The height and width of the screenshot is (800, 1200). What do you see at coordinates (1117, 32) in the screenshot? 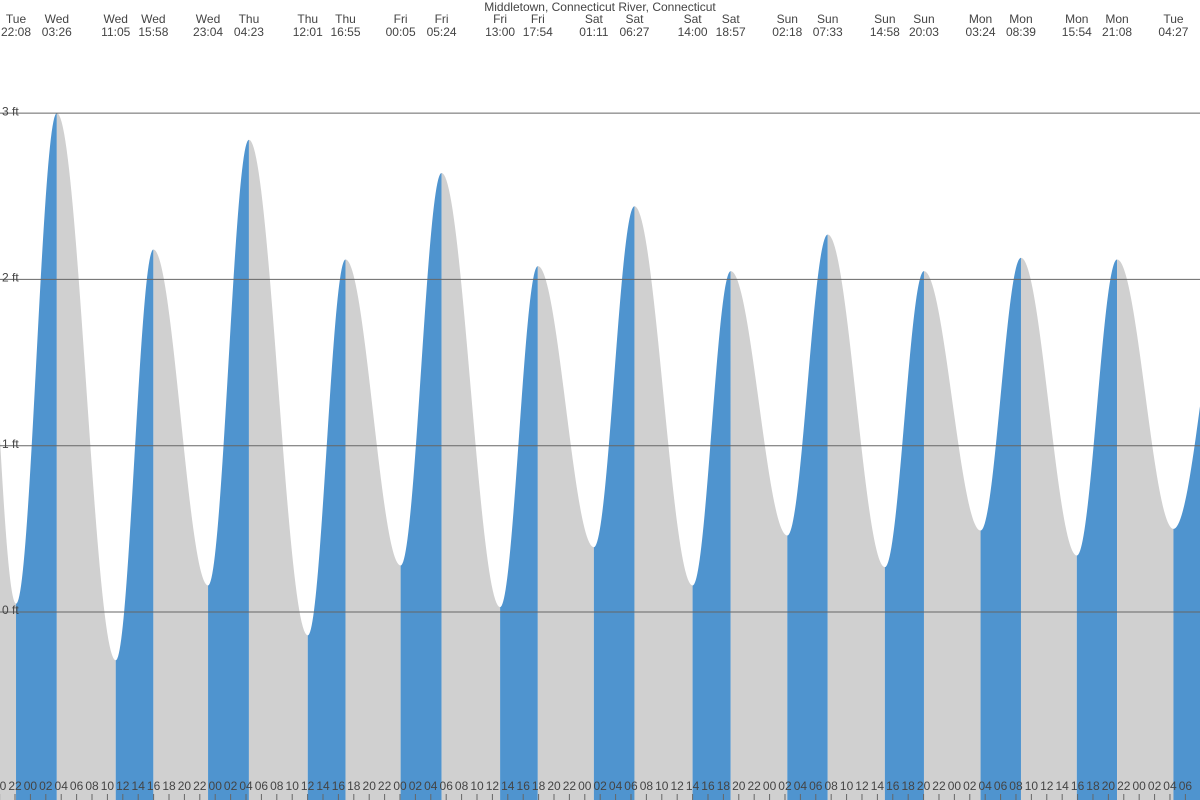
I see `event-time: 21:08` at bounding box center [1117, 32].